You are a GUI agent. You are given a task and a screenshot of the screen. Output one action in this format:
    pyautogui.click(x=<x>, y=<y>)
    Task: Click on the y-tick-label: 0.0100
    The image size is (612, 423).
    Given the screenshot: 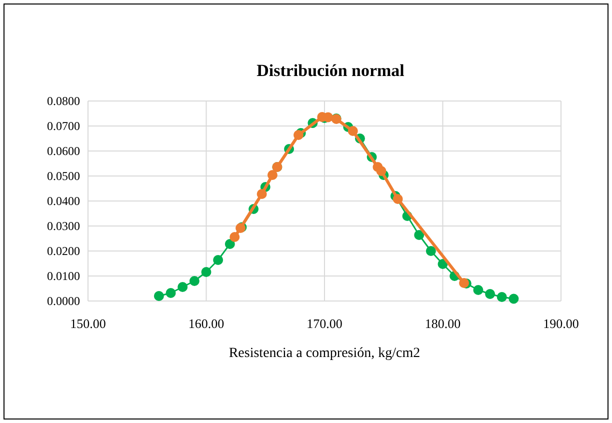 What is the action you would take?
    pyautogui.click(x=63, y=276)
    